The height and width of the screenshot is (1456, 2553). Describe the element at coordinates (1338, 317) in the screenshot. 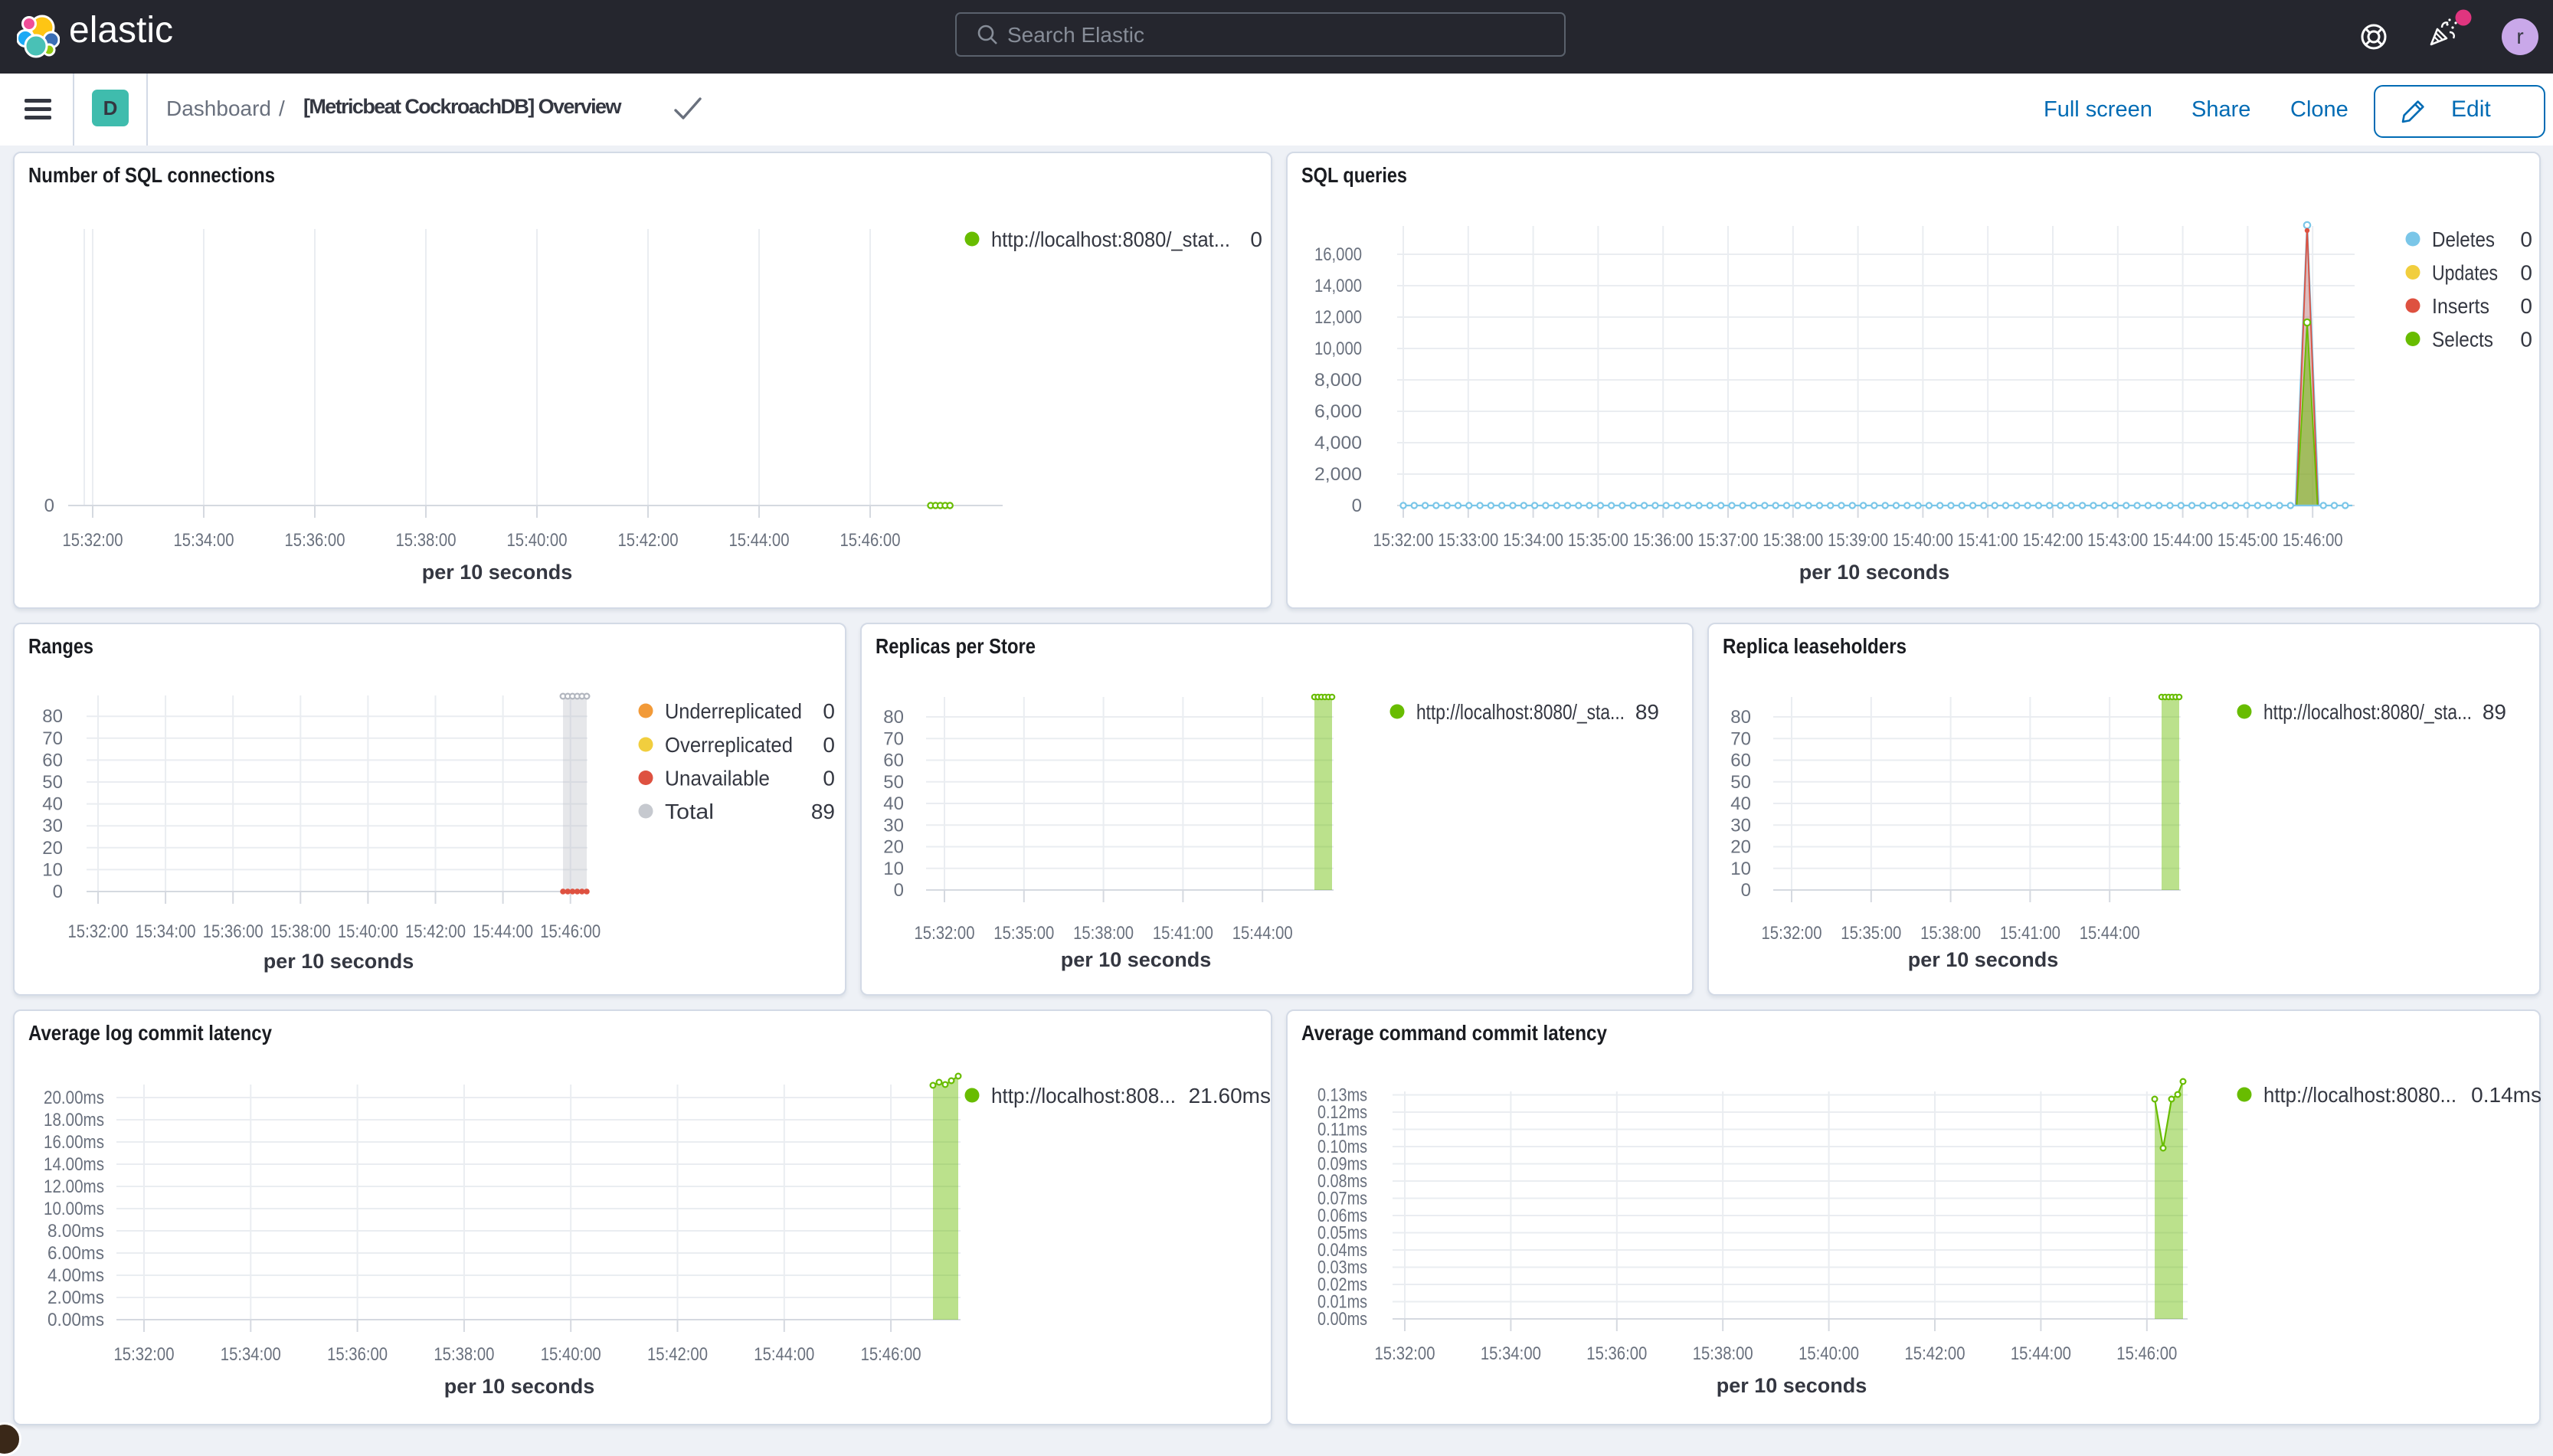

I see `svg-text: 12,000` at that location.